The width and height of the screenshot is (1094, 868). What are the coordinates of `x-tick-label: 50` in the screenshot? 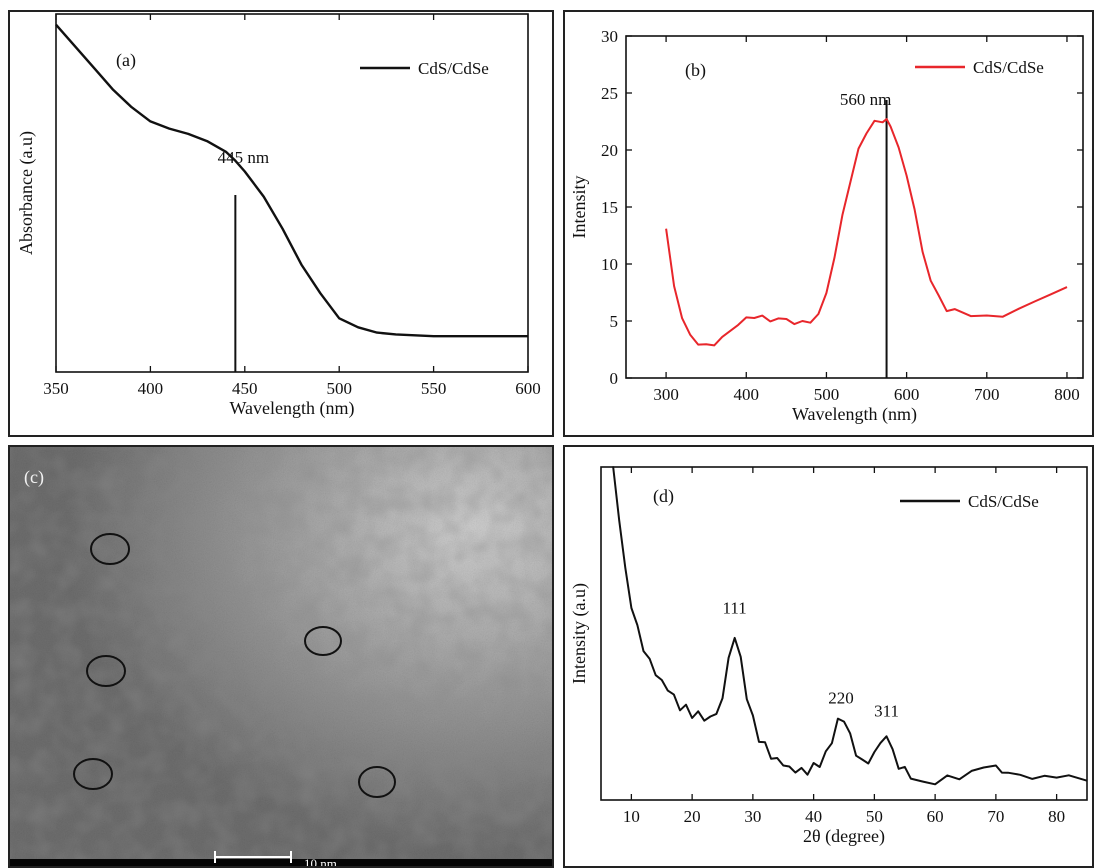 It's located at (874, 816).